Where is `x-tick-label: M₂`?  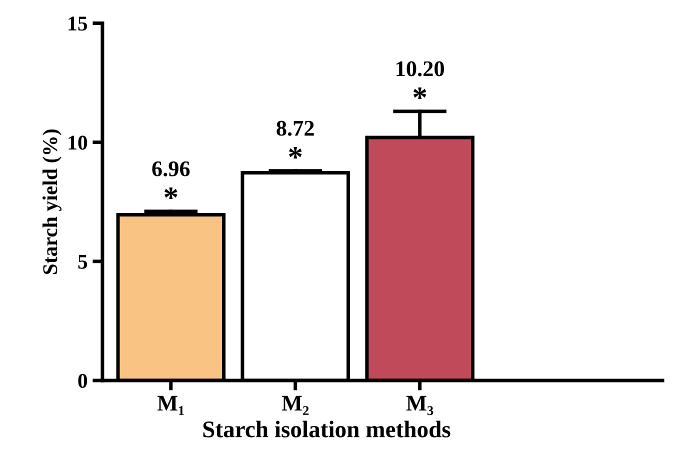
x-tick-label: M₂ is located at coordinates (295, 405).